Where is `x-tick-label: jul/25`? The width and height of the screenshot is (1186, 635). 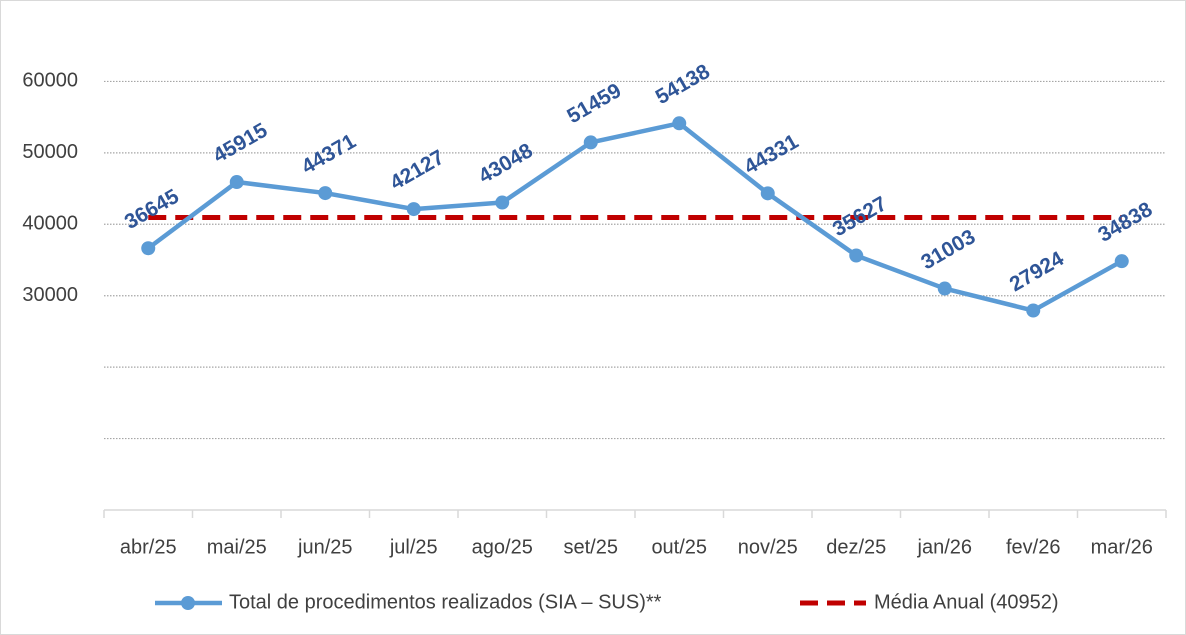
x-tick-label: jul/25 is located at coordinates (413, 547).